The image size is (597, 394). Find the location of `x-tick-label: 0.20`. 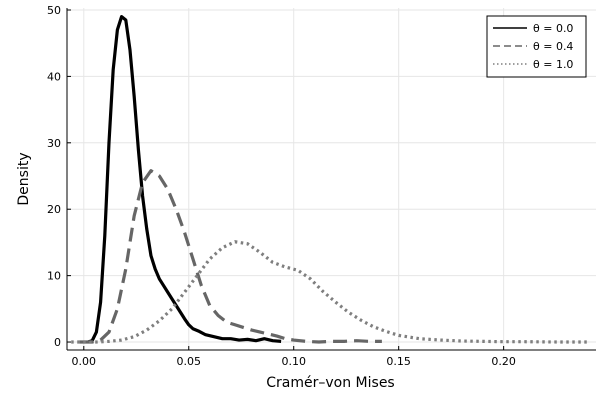

x-tick-label: 0.20 is located at coordinates (503, 361).